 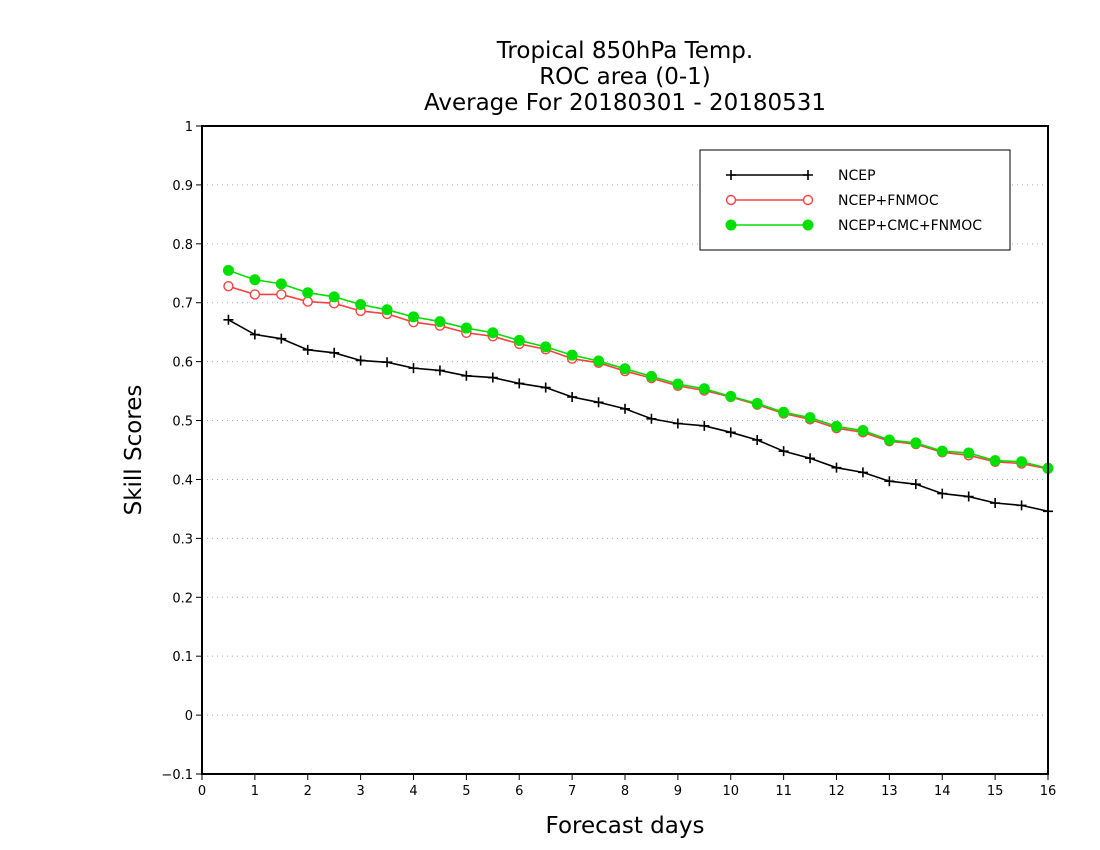 I want to click on x-tick-label: 5, so click(x=466, y=791).